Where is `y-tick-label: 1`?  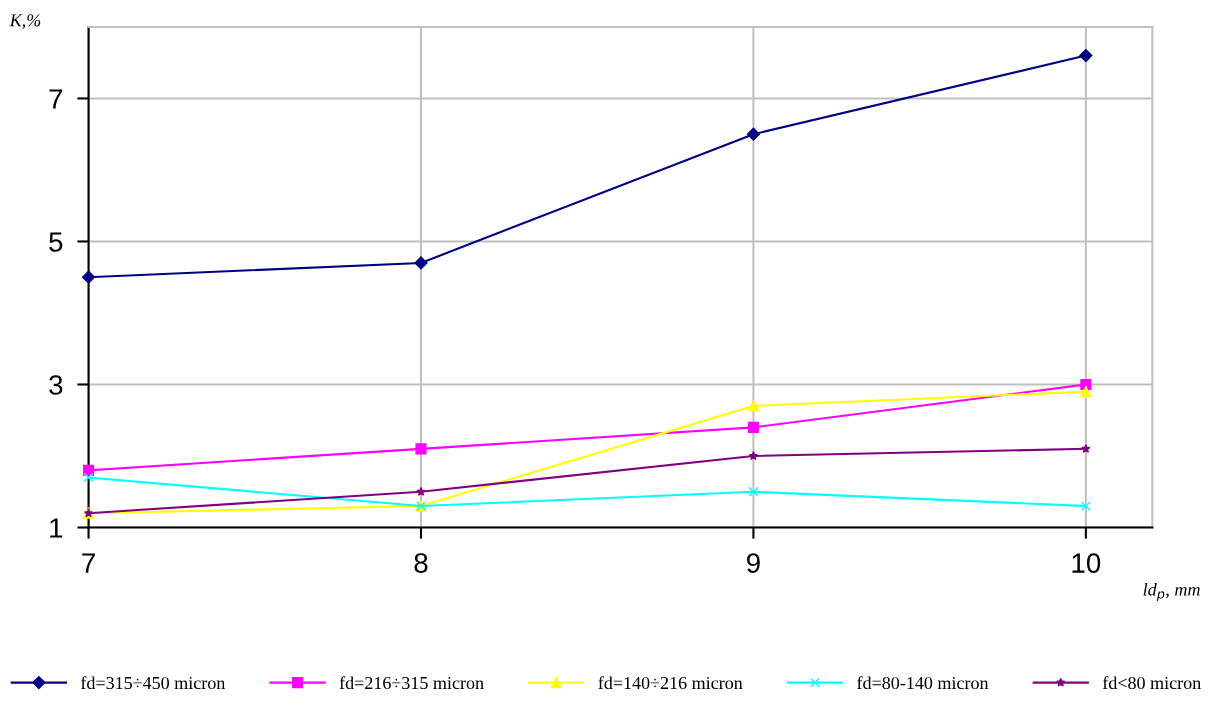
y-tick-label: 1 is located at coordinates (56, 528).